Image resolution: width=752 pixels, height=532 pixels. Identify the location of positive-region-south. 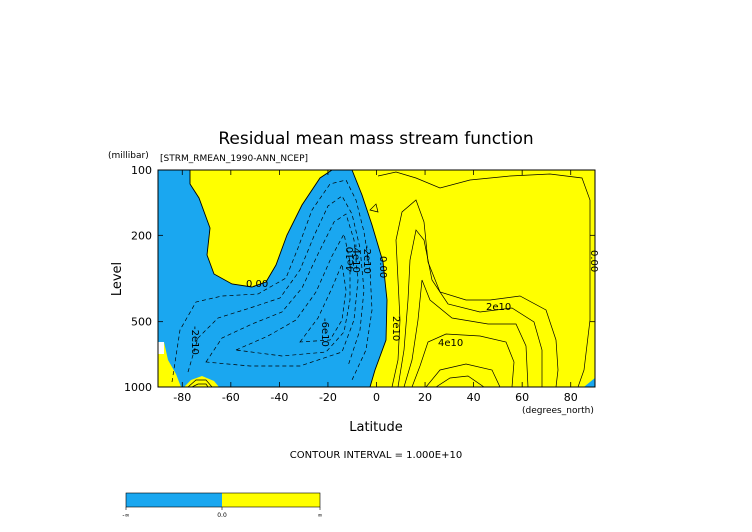
(261, 228).